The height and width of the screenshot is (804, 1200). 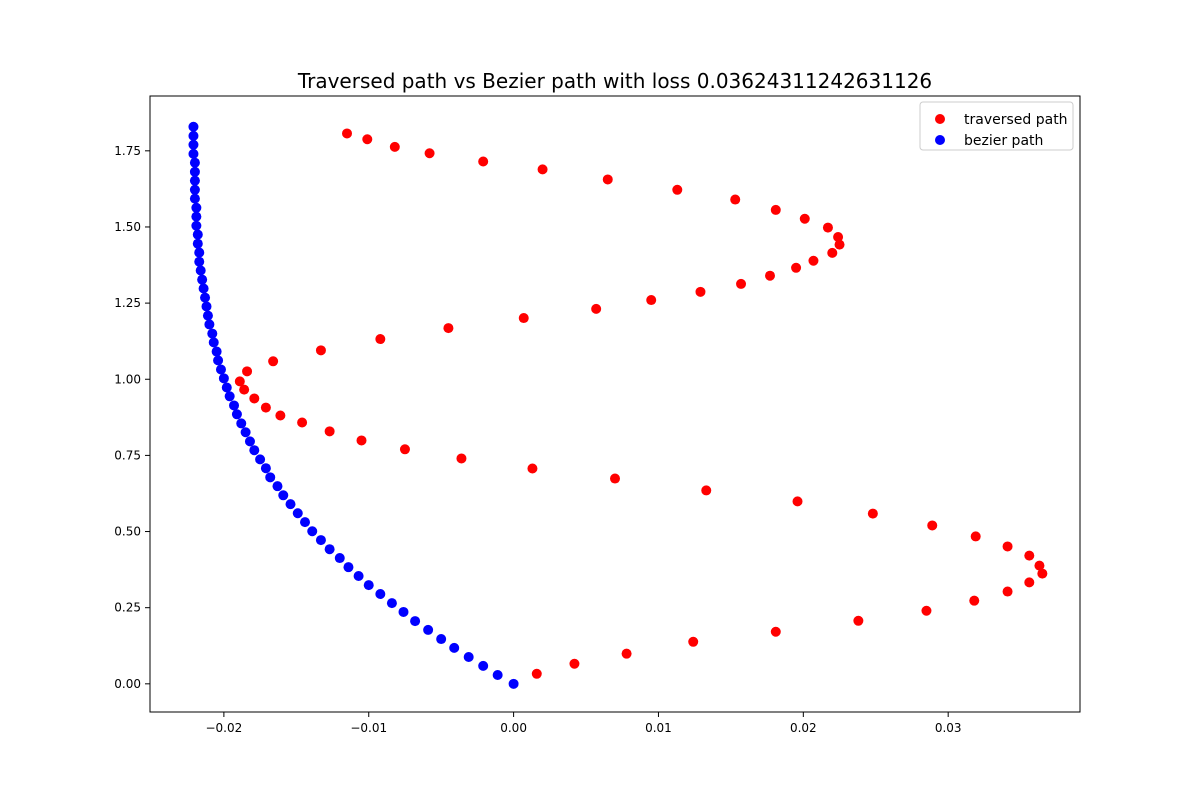 I want to click on legend-box, so click(x=996, y=126).